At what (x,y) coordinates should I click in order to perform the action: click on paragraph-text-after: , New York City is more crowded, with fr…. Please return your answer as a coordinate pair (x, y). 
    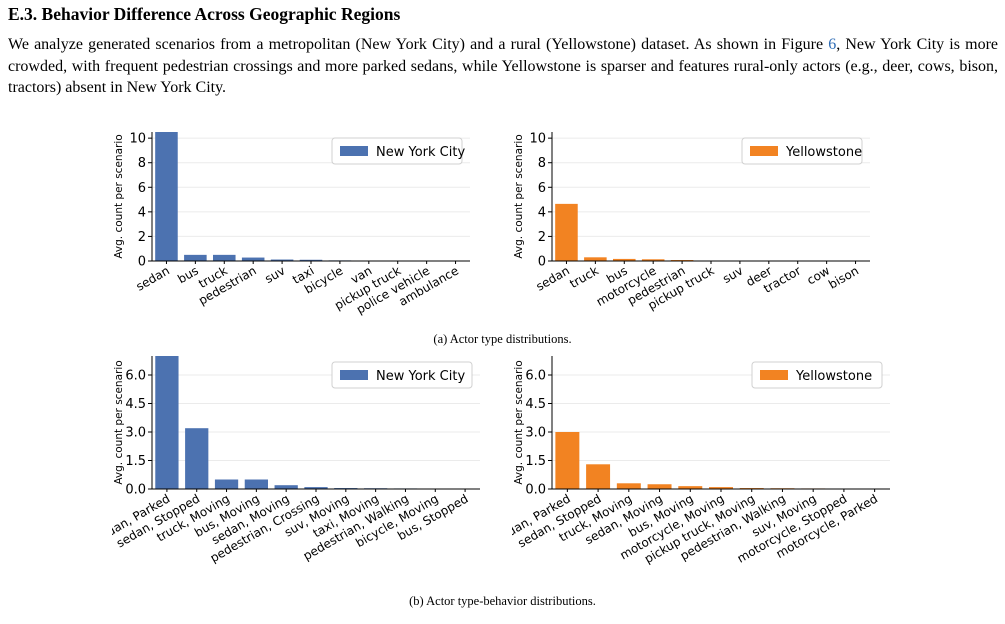
    Looking at the image, I should click on (503, 66).